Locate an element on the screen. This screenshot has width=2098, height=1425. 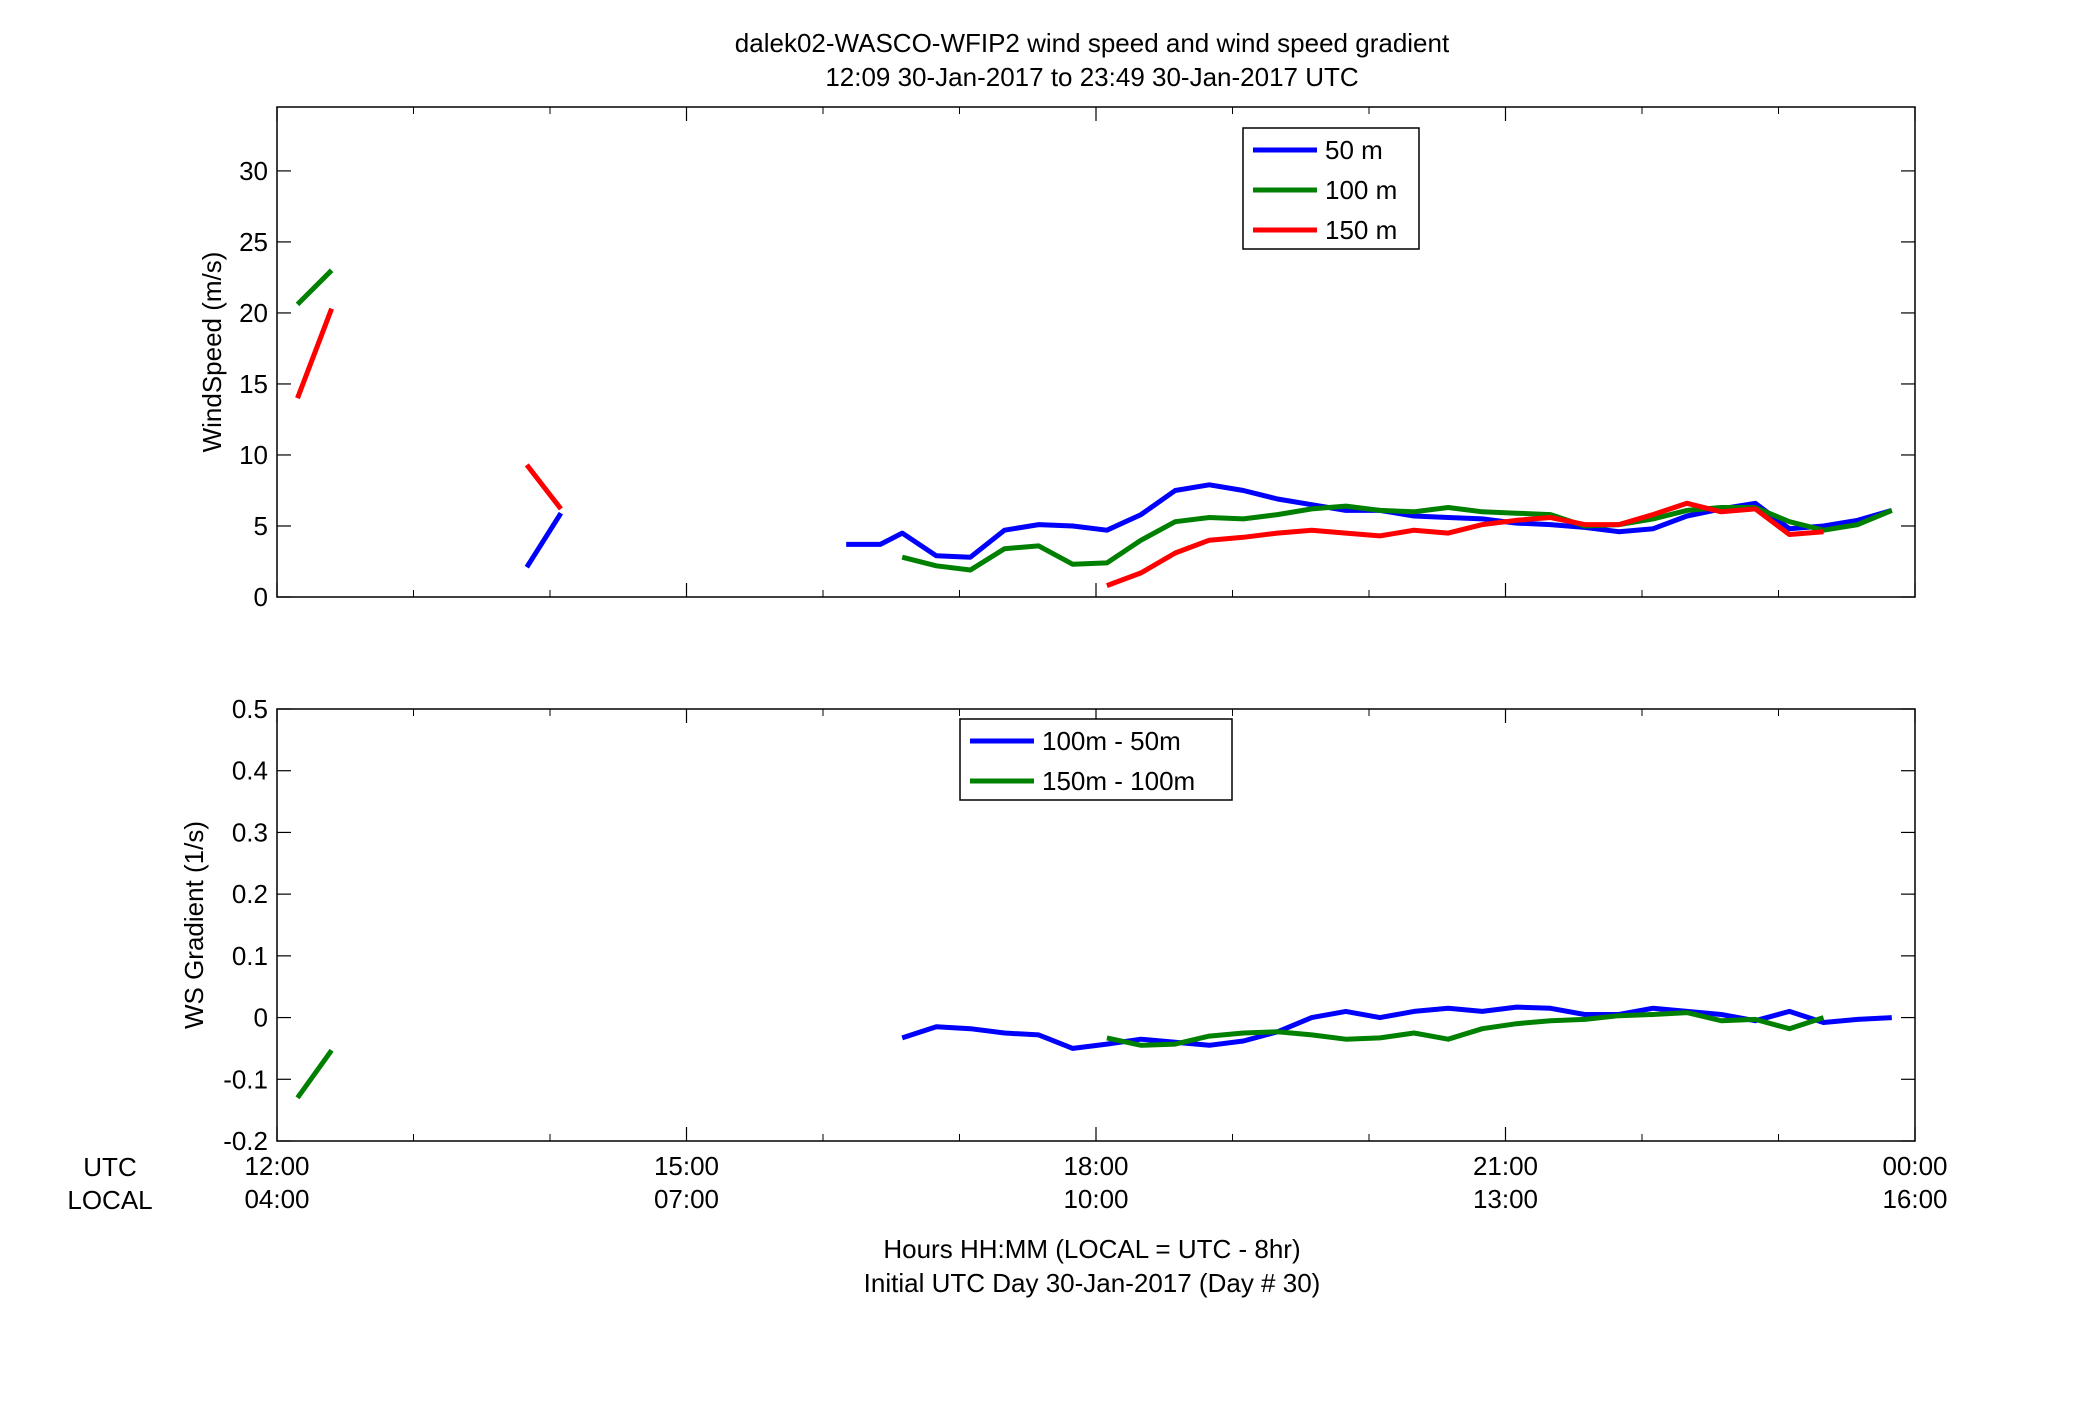
x-row-label-local: LOCAL is located at coordinates (109, 1200).